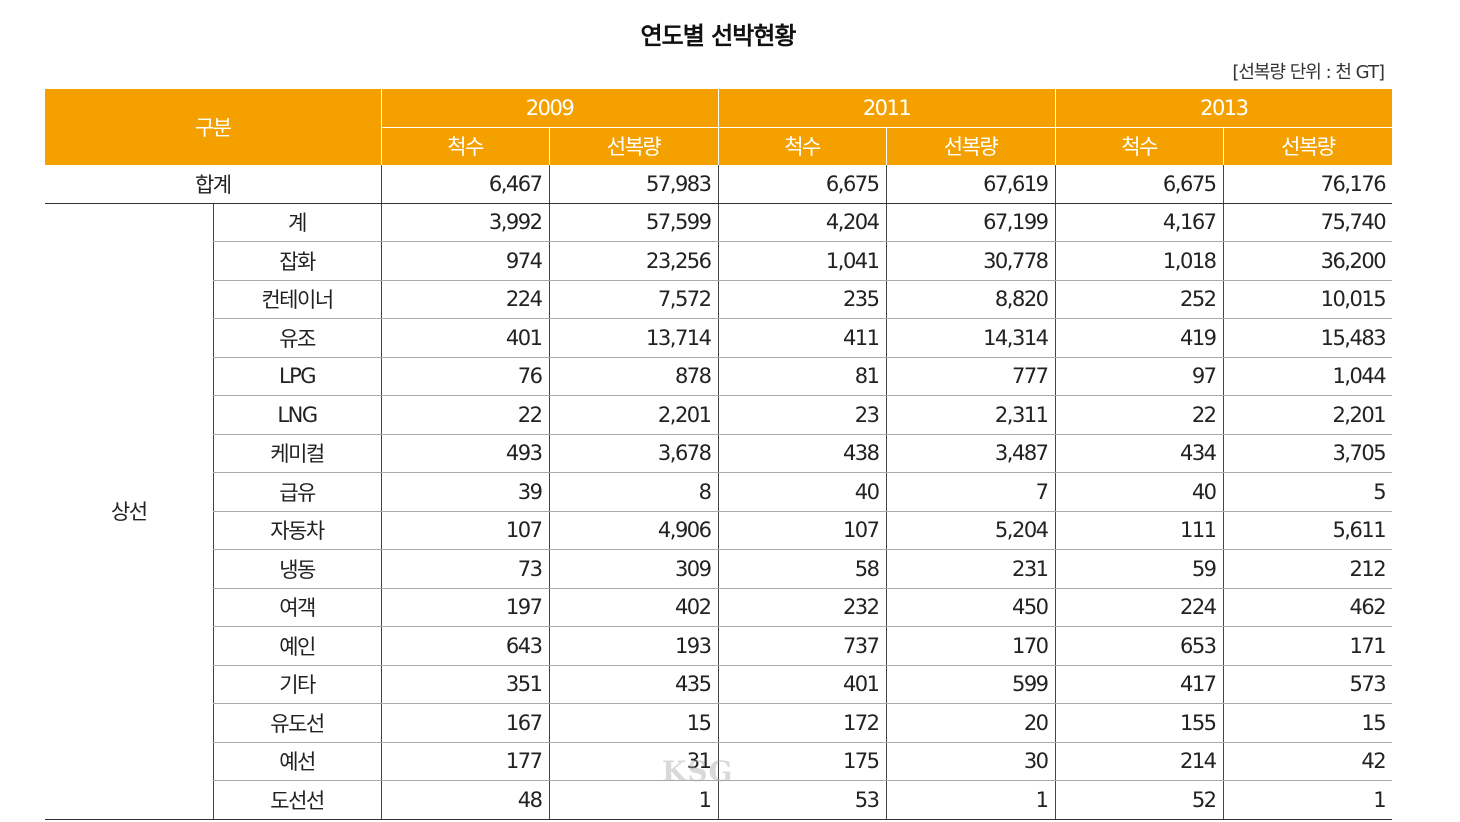 The width and height of the screenshot is (1460, 822). What do you see at coordinates (1307, 569) in the screenshot?
I see `table-cell: 212` at bounding box center [1307, 569].